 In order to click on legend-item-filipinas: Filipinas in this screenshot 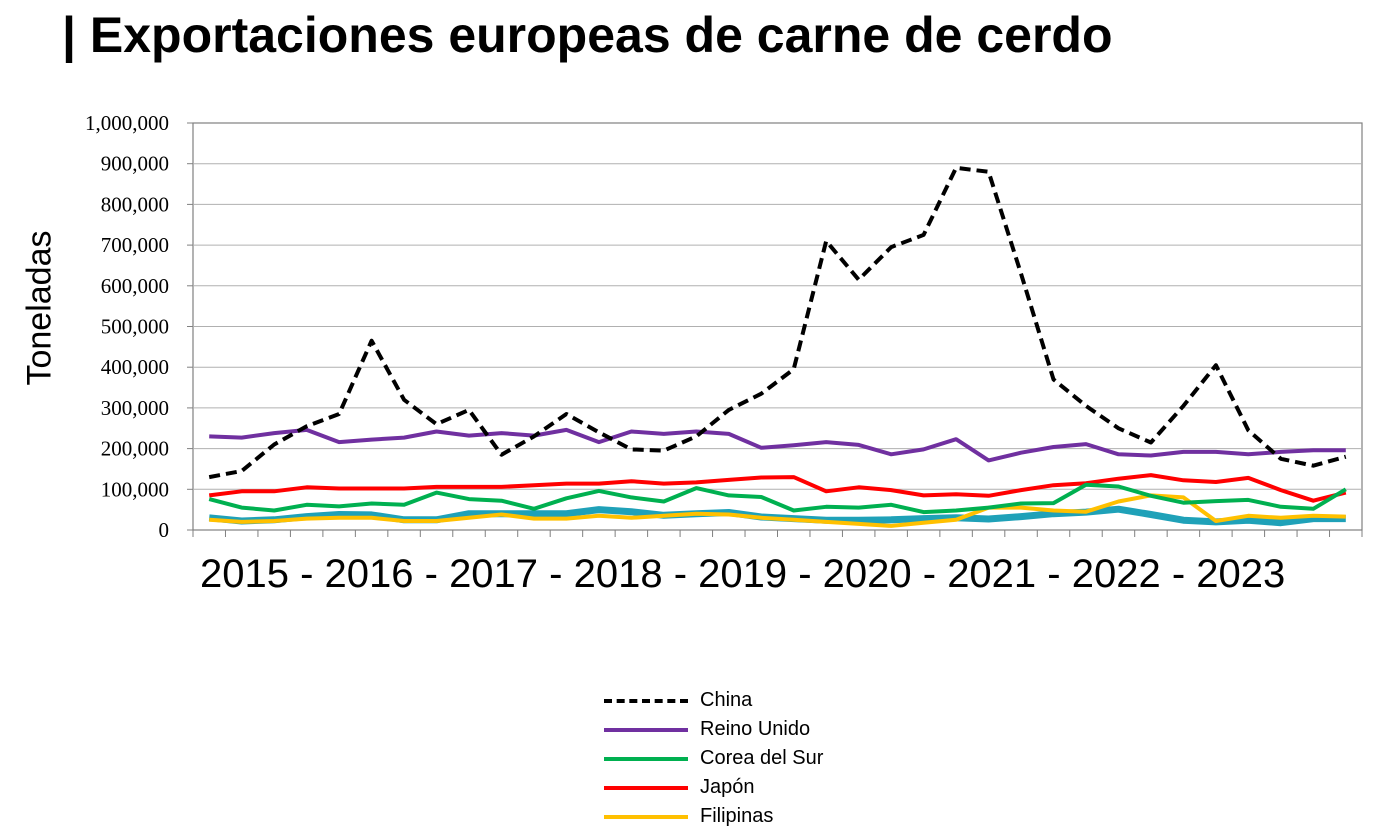, I will do `click(713, 816)`.